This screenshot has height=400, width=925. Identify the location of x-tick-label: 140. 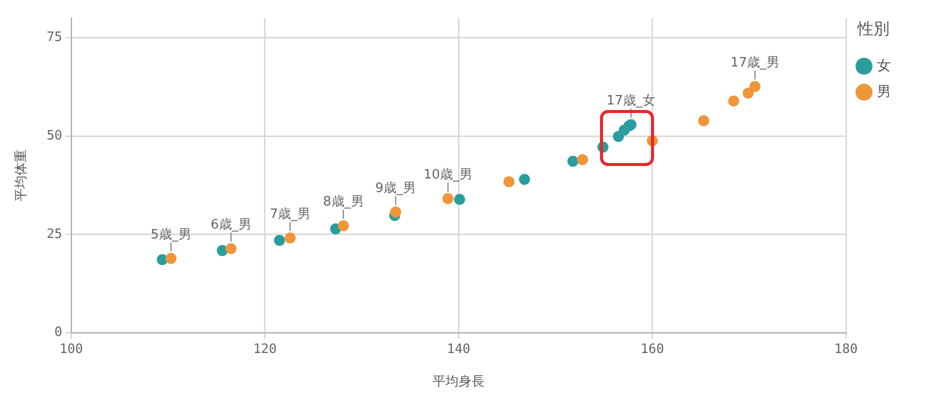
(458, 349).